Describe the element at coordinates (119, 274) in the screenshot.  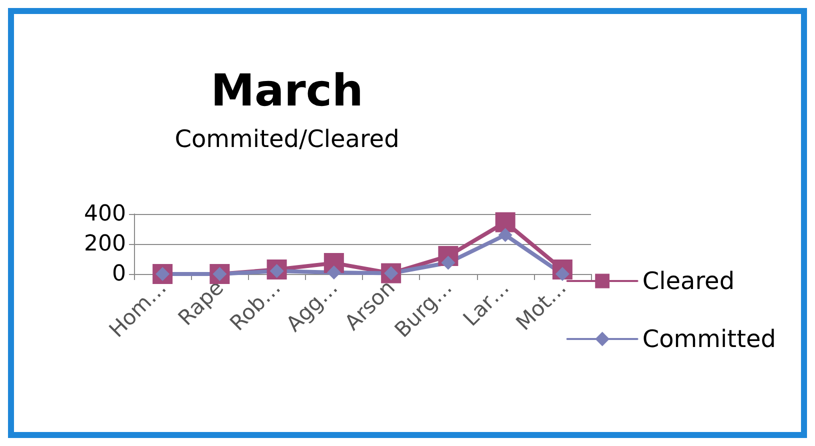
I see `y-tick-label: 0` at that location.